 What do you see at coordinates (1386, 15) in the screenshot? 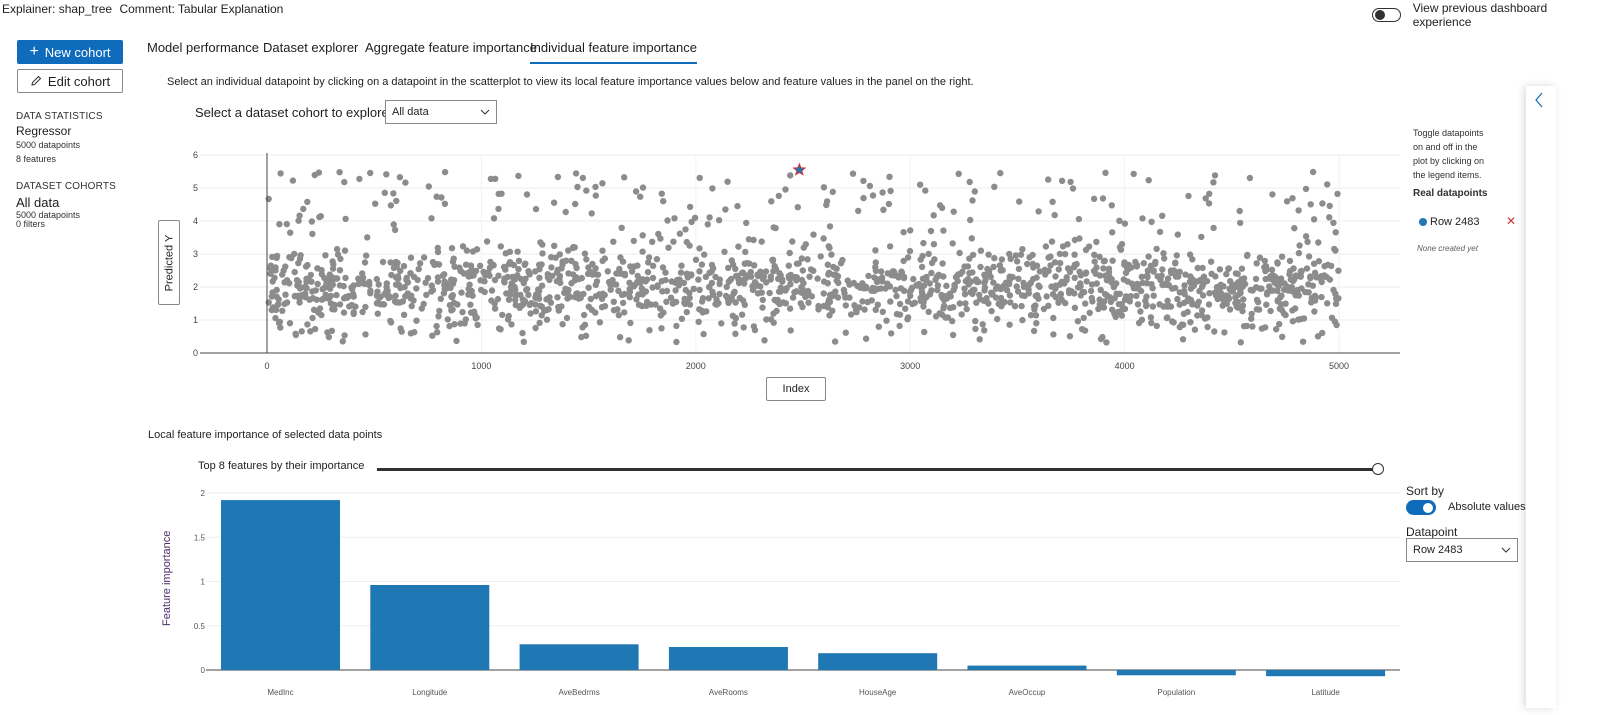
I see `toggle-switch` at bounding box center [1386, 15].